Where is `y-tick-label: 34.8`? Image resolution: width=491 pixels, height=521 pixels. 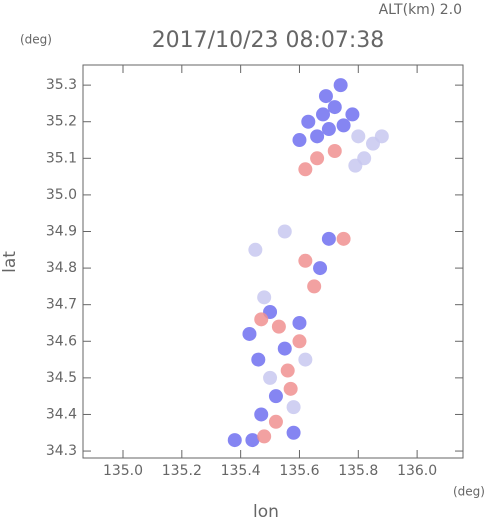 y-tick-label: 34.8 is located at coordinates (61, 268).